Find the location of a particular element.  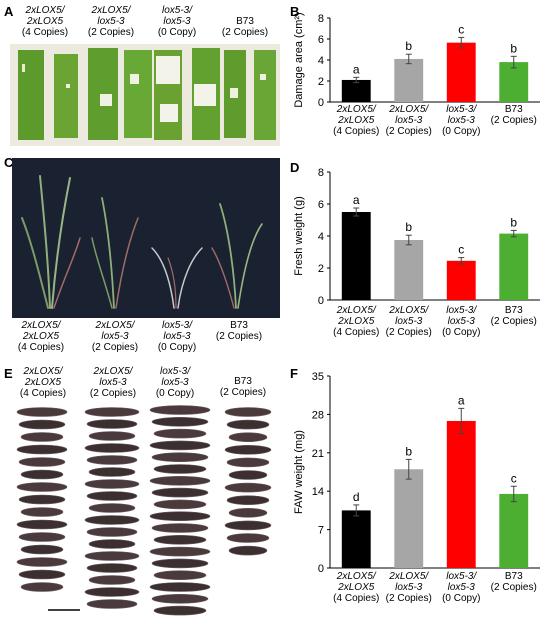

significance-letter-1: d is located at coordinates (356, 497).